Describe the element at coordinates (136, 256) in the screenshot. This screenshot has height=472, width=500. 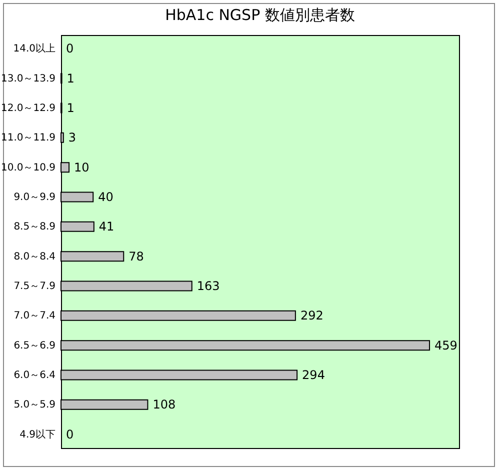
I see `data-label: 78` at that location.